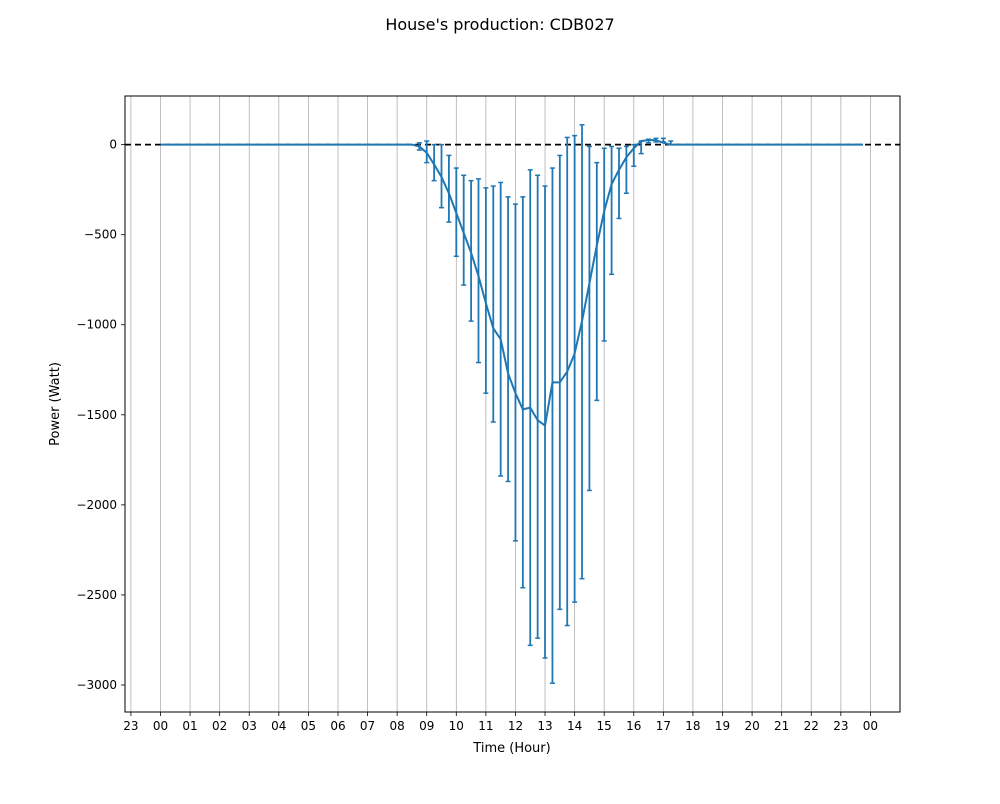 This screenshot has height=804, width=1000. What do you see at coordinates (751, 726) in the screenshot?
I see `x-tick-label: 20` at bounding box center [751, 726].